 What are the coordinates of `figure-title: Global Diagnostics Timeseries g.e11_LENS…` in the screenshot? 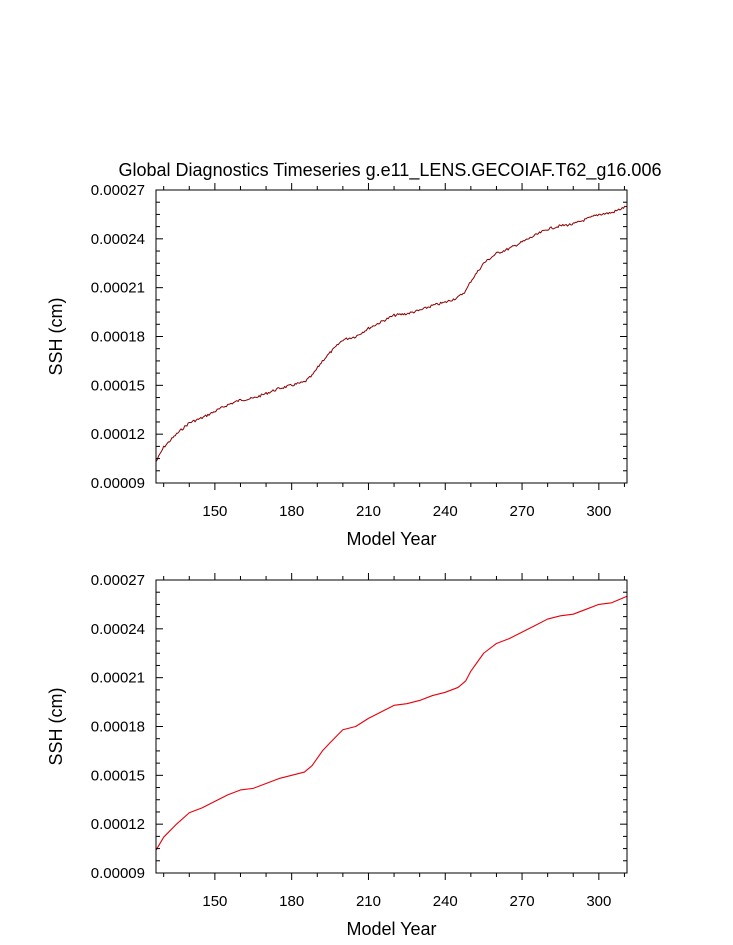 It's located at (390, 170).